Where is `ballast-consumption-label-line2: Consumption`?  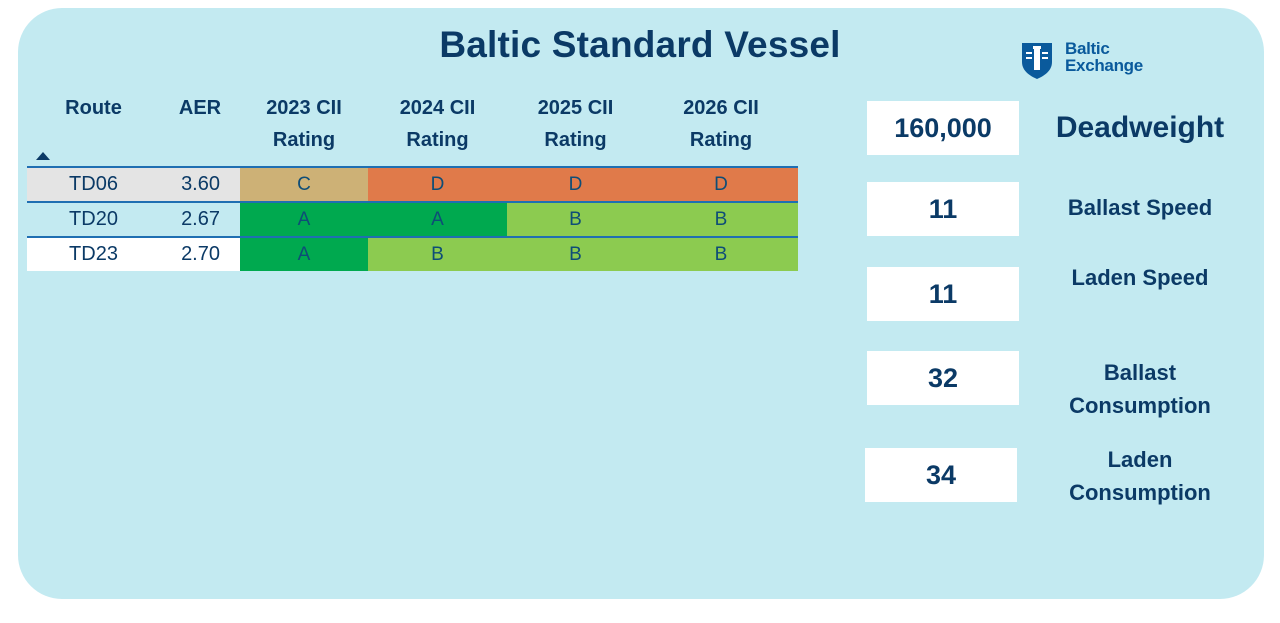
ballast-consumption-label-line2: Consumption is located at coordinates (1140, 405).